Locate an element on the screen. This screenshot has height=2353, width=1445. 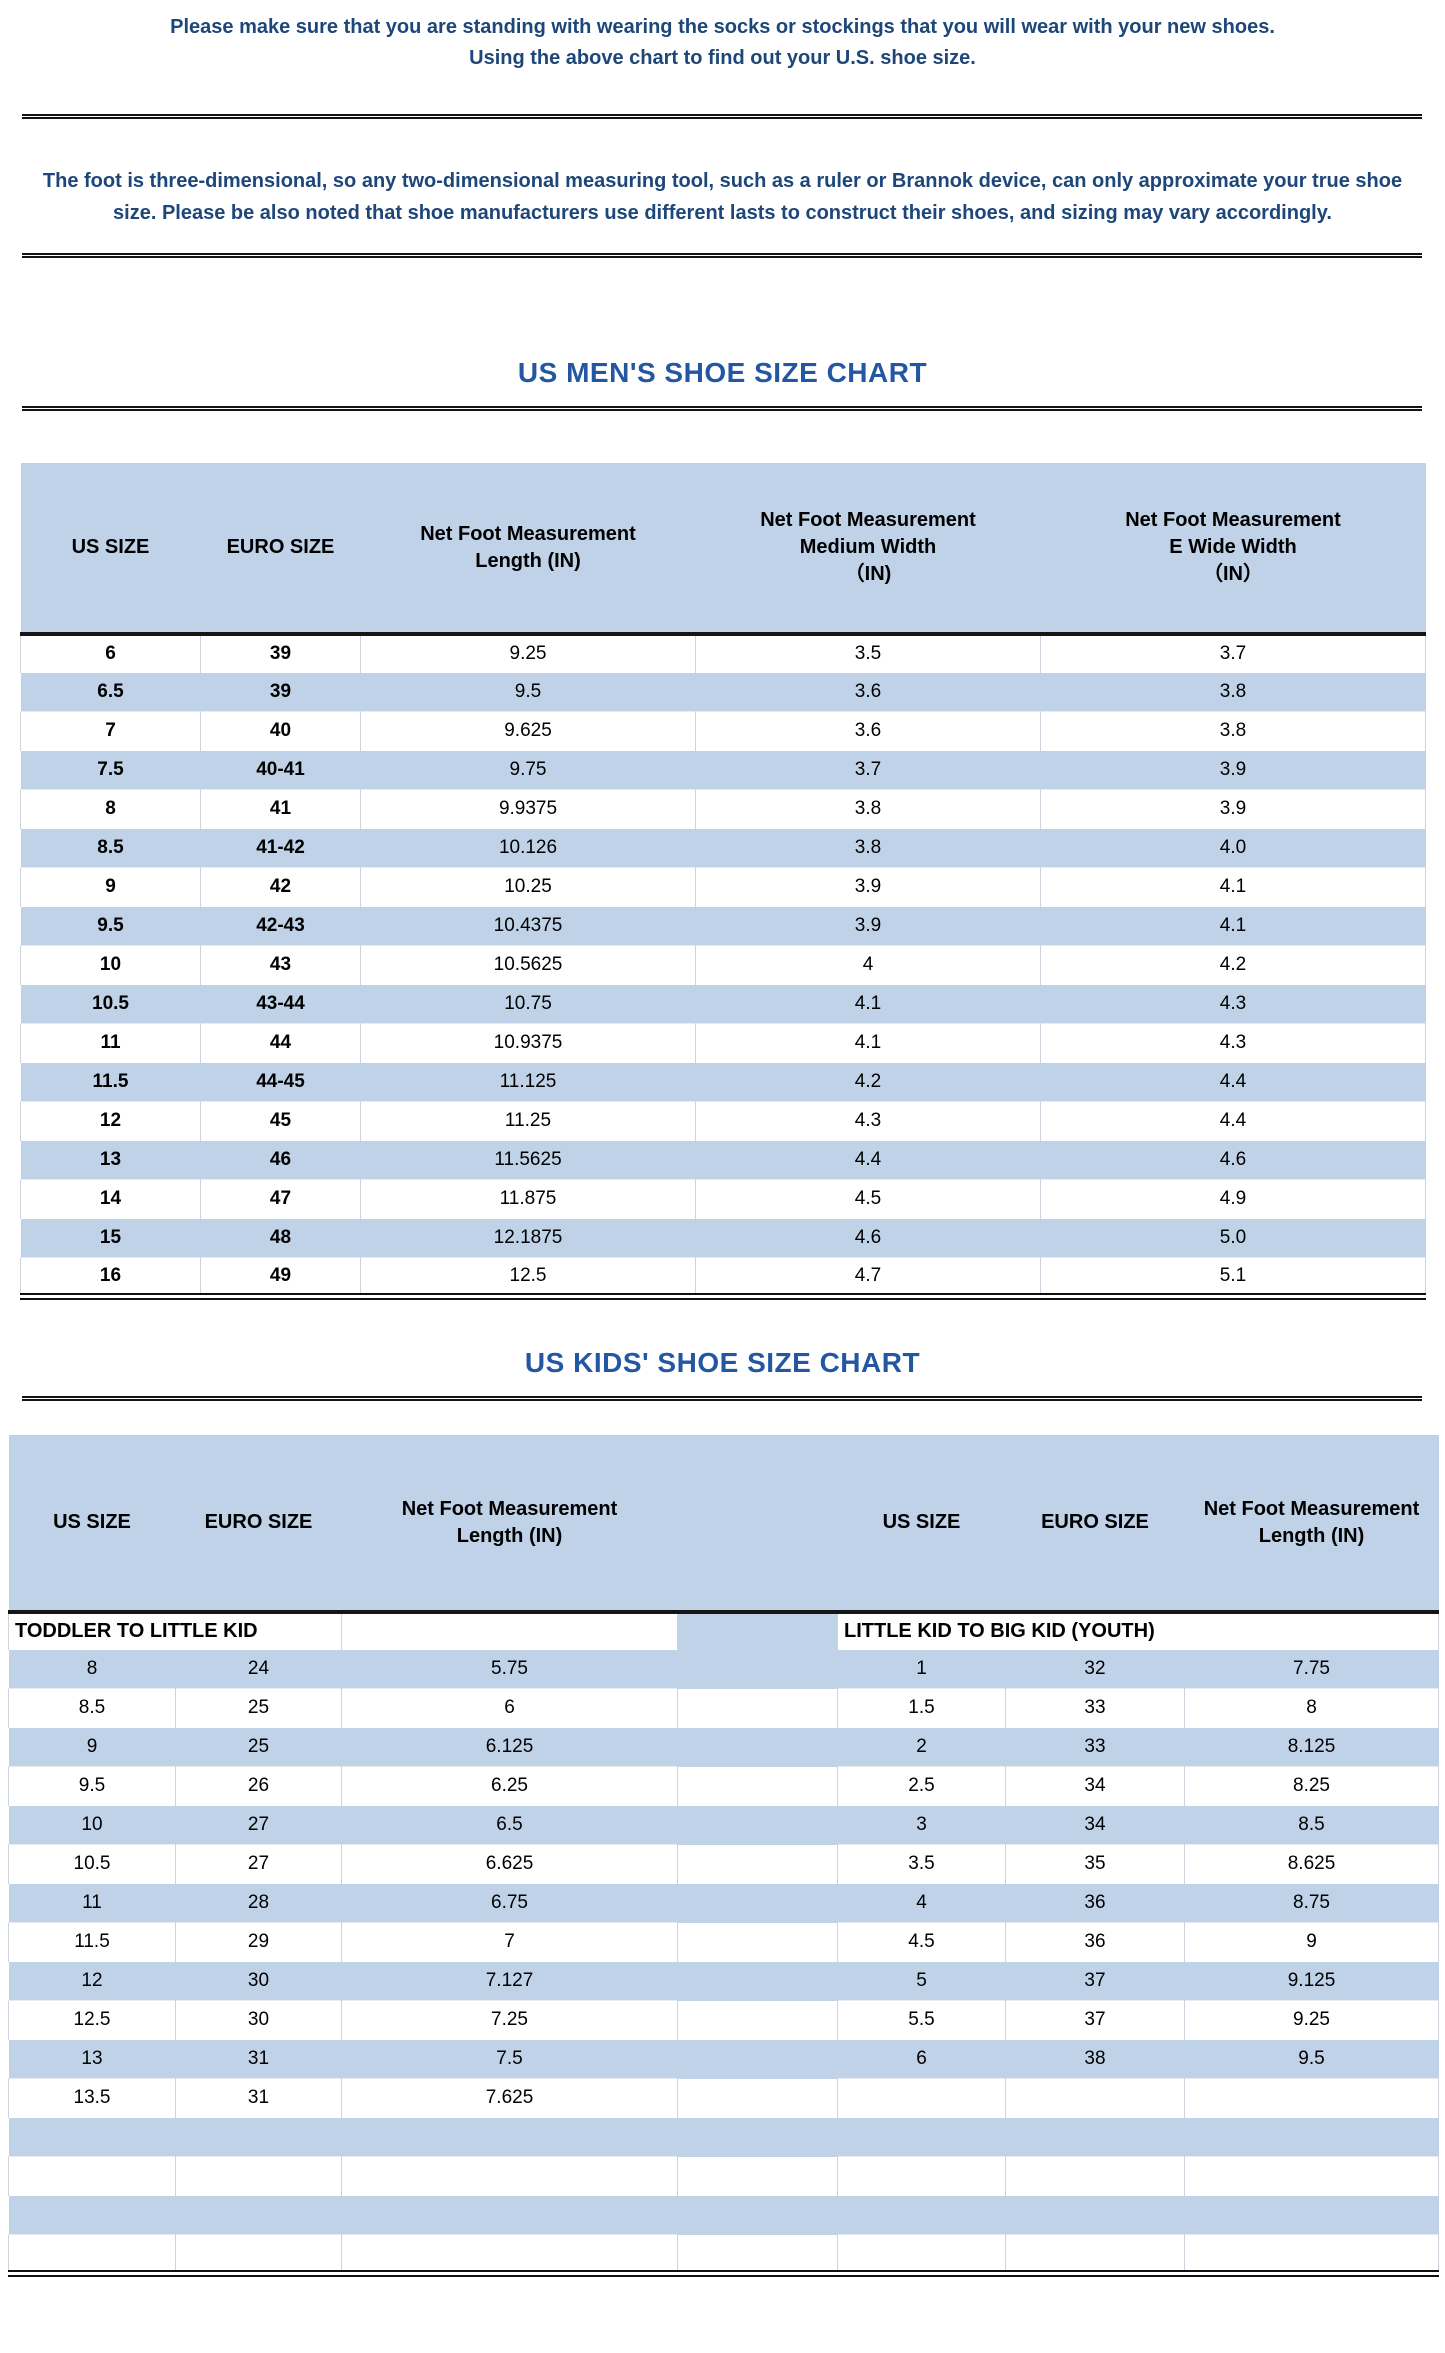
table-cell: 40 is located at coordinates (280, 731).